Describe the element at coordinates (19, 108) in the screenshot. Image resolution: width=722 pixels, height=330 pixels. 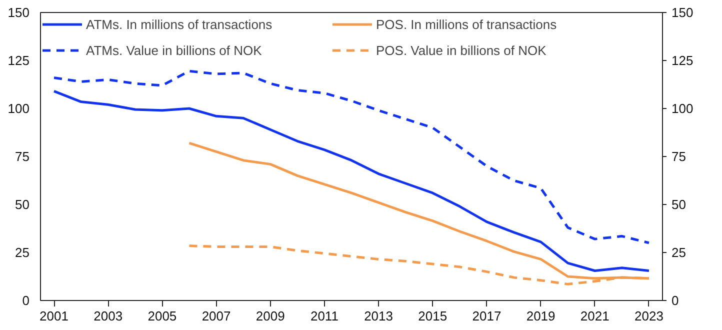
I see `y-tick-label: 100` at that location.